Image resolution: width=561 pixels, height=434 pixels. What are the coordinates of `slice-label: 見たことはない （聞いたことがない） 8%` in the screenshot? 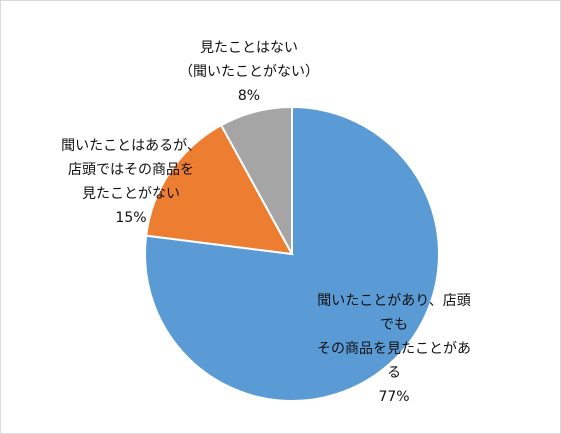 It's located at (249, 72).